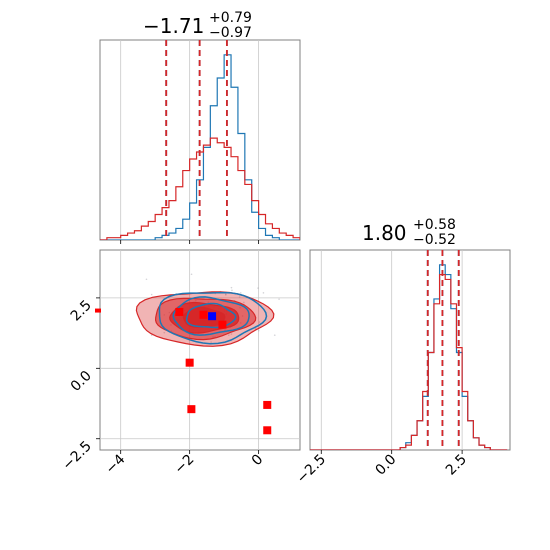 The width and height of the screenshot is (550, 550). Describe the element at coordinates (183, 371) in the screenshot. I see `reference-markers` at that location.